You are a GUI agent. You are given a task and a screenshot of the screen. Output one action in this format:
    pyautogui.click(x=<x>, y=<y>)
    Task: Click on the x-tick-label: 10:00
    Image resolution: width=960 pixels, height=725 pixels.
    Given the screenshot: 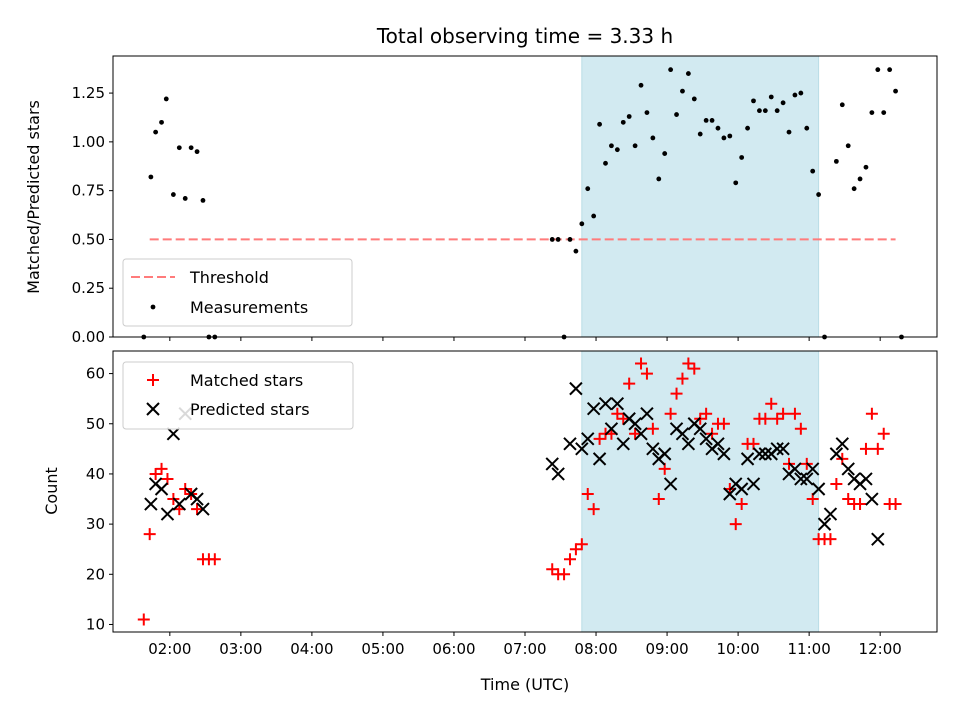 What is the action you would take?
    pyautogui.click(x=737, y=649)
    